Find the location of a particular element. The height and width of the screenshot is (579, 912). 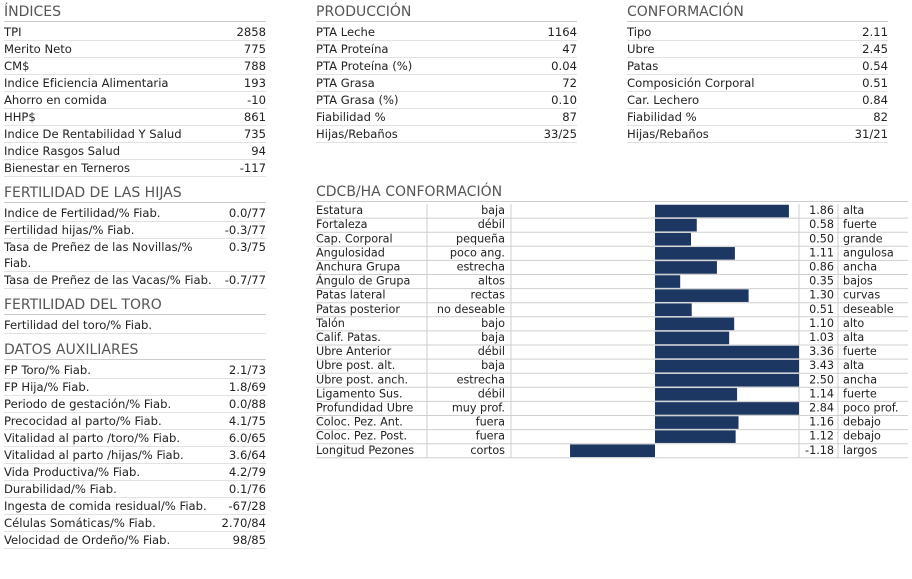

table-row: Indice Eficiencia Alimentaria 193 is located at coordinates (135, 83).